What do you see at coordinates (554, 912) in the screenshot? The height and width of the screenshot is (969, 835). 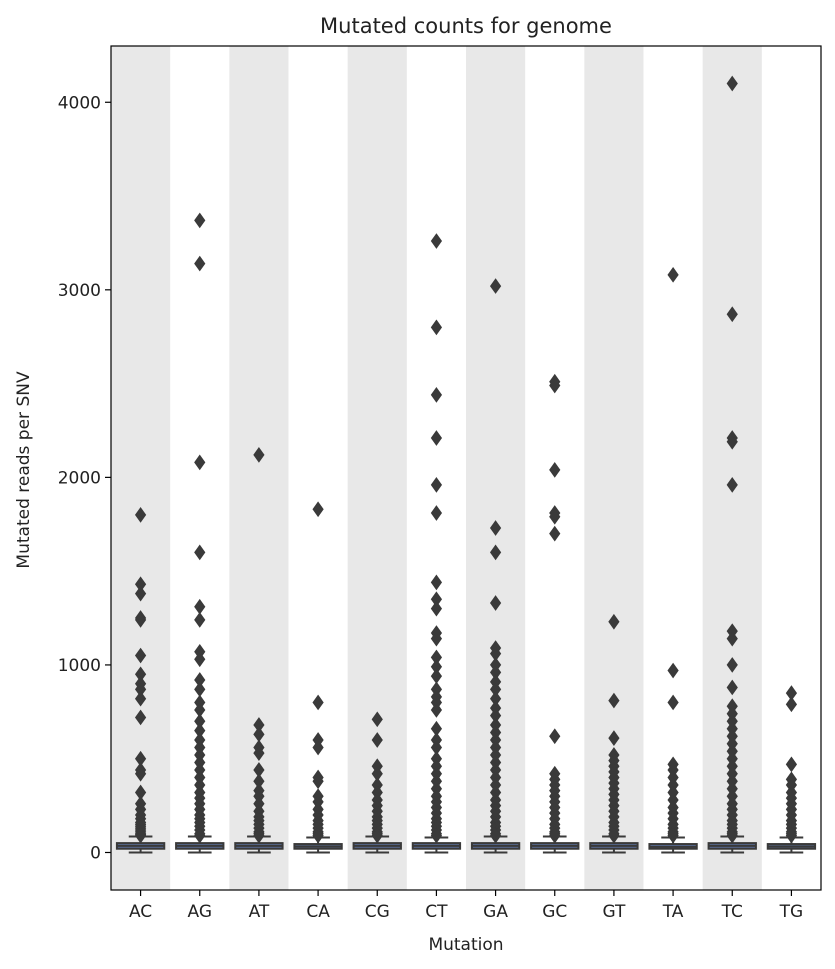 I see `x-tick-label-gc: GC` at bounding box center [554, 912].